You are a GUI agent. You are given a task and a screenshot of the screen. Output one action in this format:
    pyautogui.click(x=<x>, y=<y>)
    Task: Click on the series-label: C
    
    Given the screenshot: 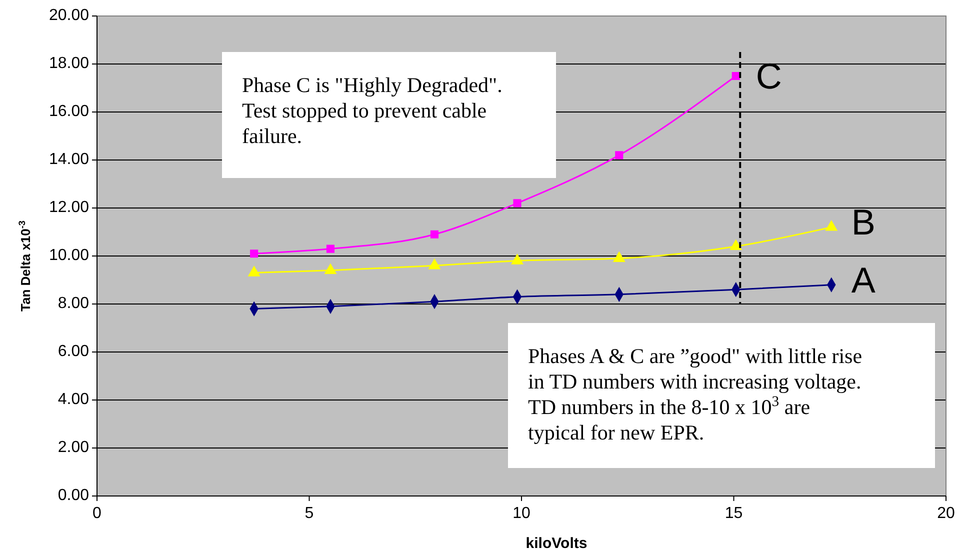 What is the action you would take?
    pyautogui.click(x=769, y=76)
    